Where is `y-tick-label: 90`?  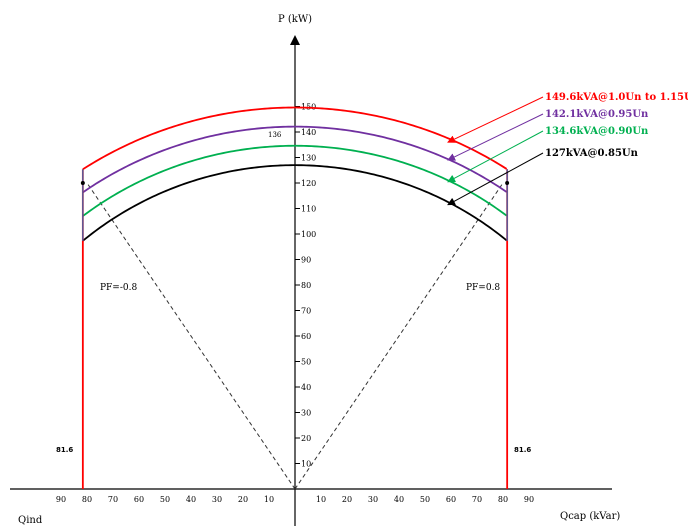 y-tick-label: 90 is located at coordinates (306, 260).